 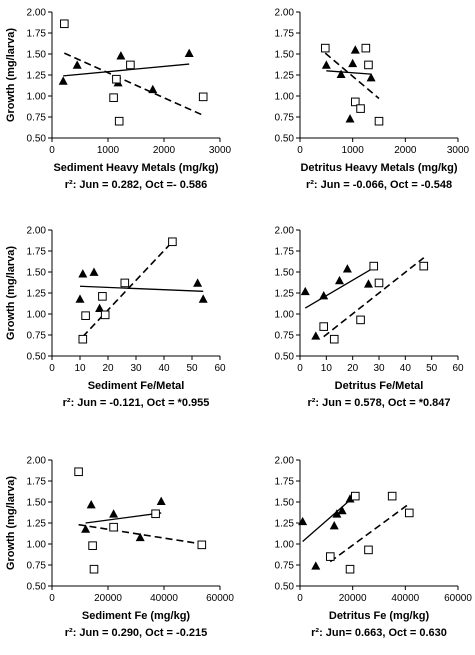 I want to click on x-tick-label: 60, so click(x=458, y=368).